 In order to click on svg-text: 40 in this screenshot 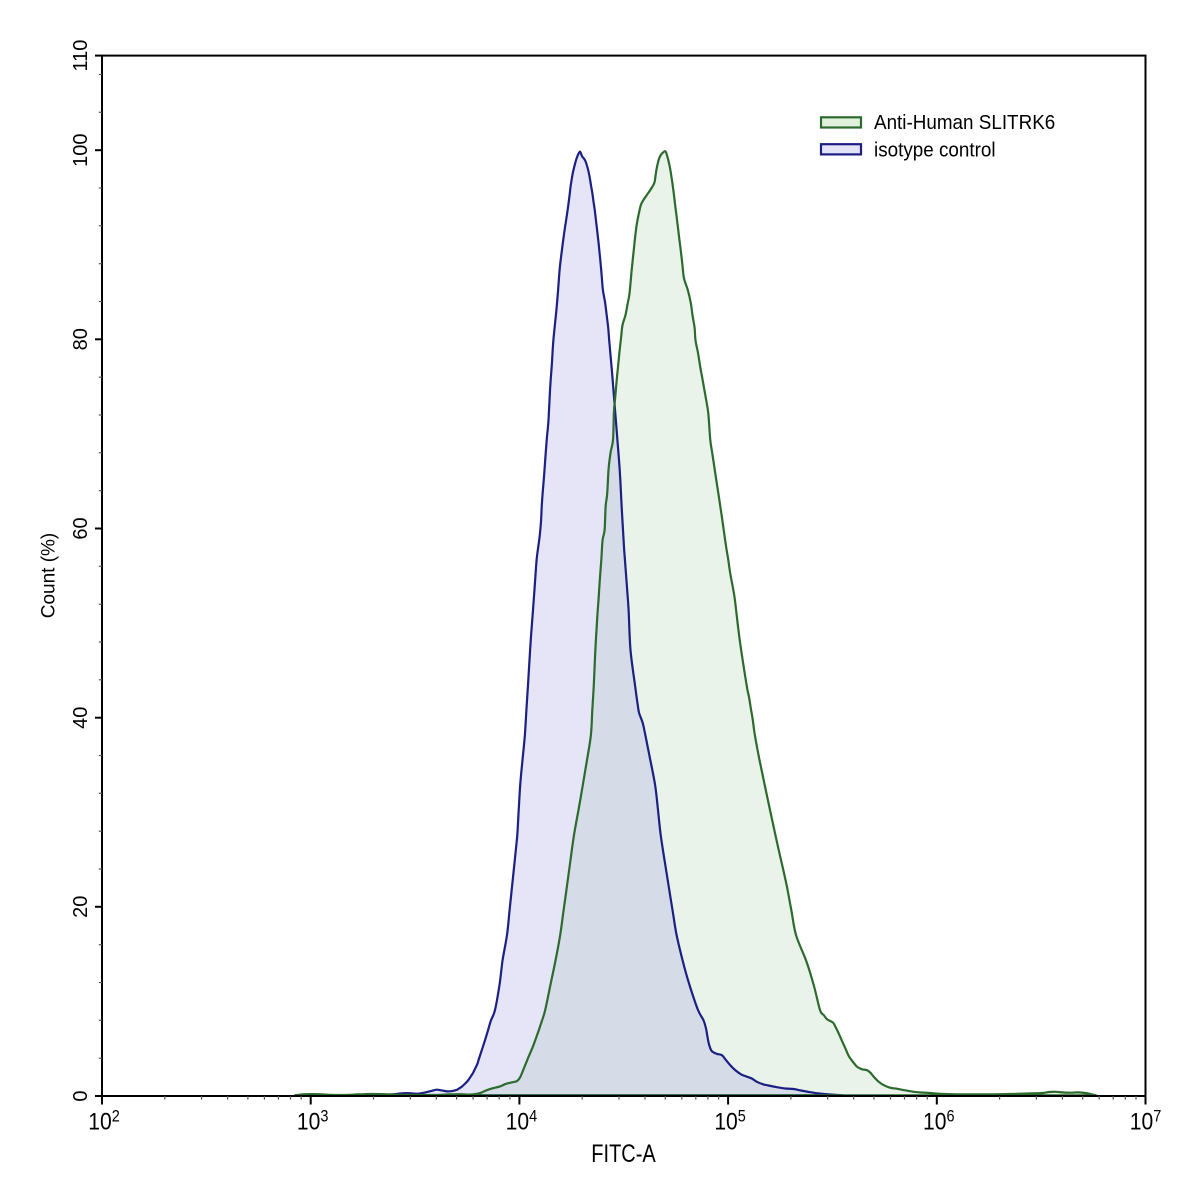, I will do `click(81, 718)`.